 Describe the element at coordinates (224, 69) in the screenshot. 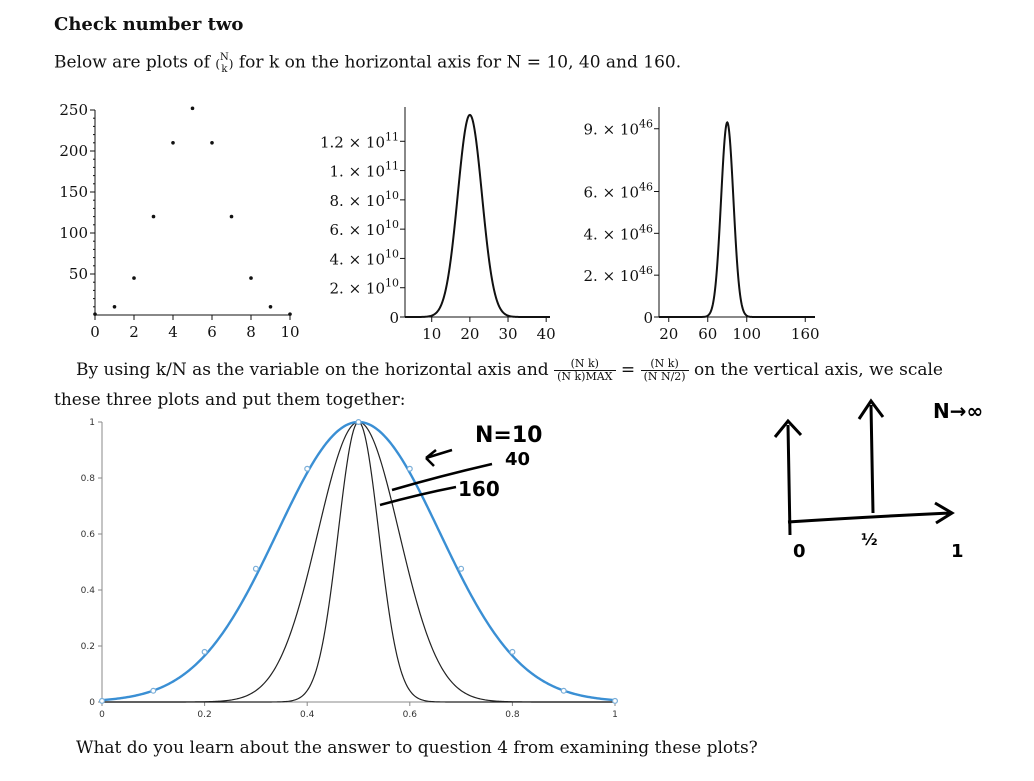

I see `binom-bottom: k` at that location.